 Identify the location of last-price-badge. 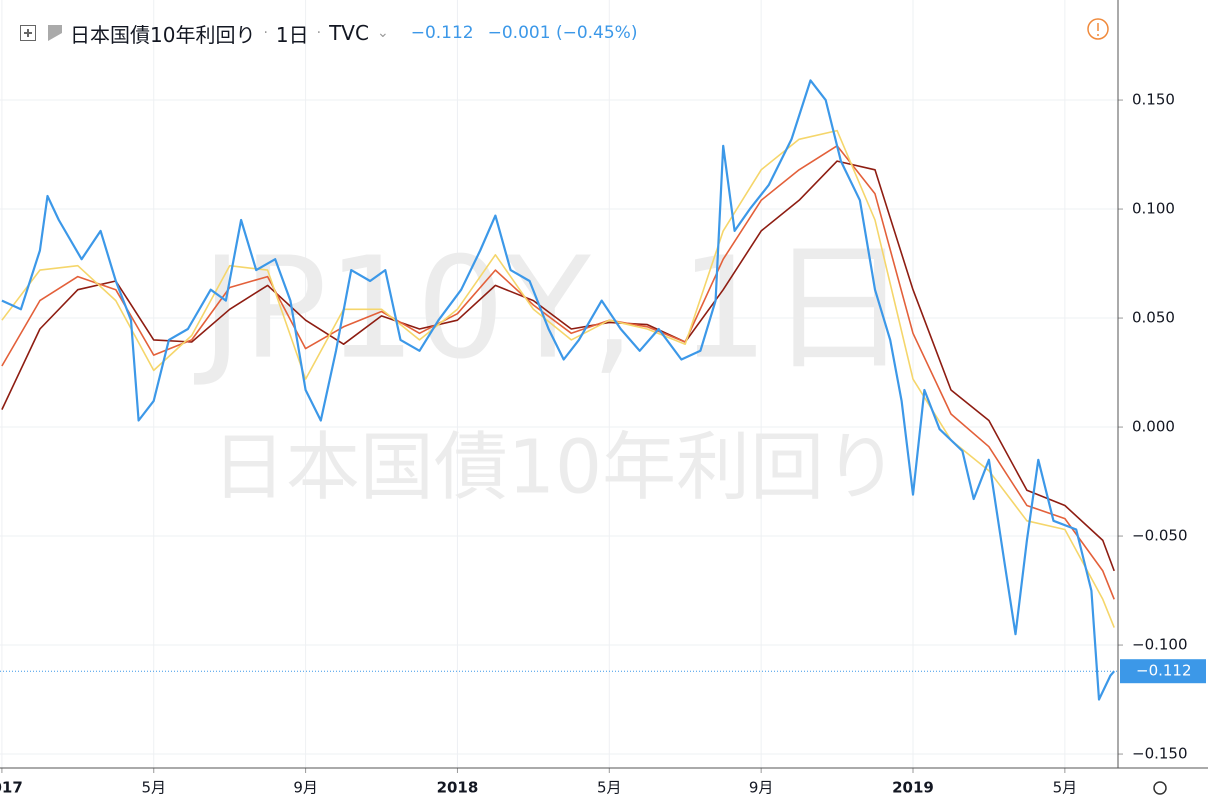
(1163, 671).